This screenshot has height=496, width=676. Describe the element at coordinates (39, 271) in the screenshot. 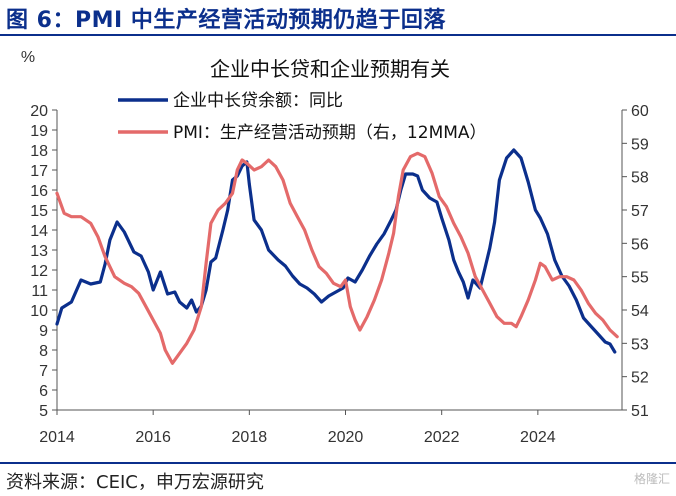

I see `left-tick-label: 12` at that location.